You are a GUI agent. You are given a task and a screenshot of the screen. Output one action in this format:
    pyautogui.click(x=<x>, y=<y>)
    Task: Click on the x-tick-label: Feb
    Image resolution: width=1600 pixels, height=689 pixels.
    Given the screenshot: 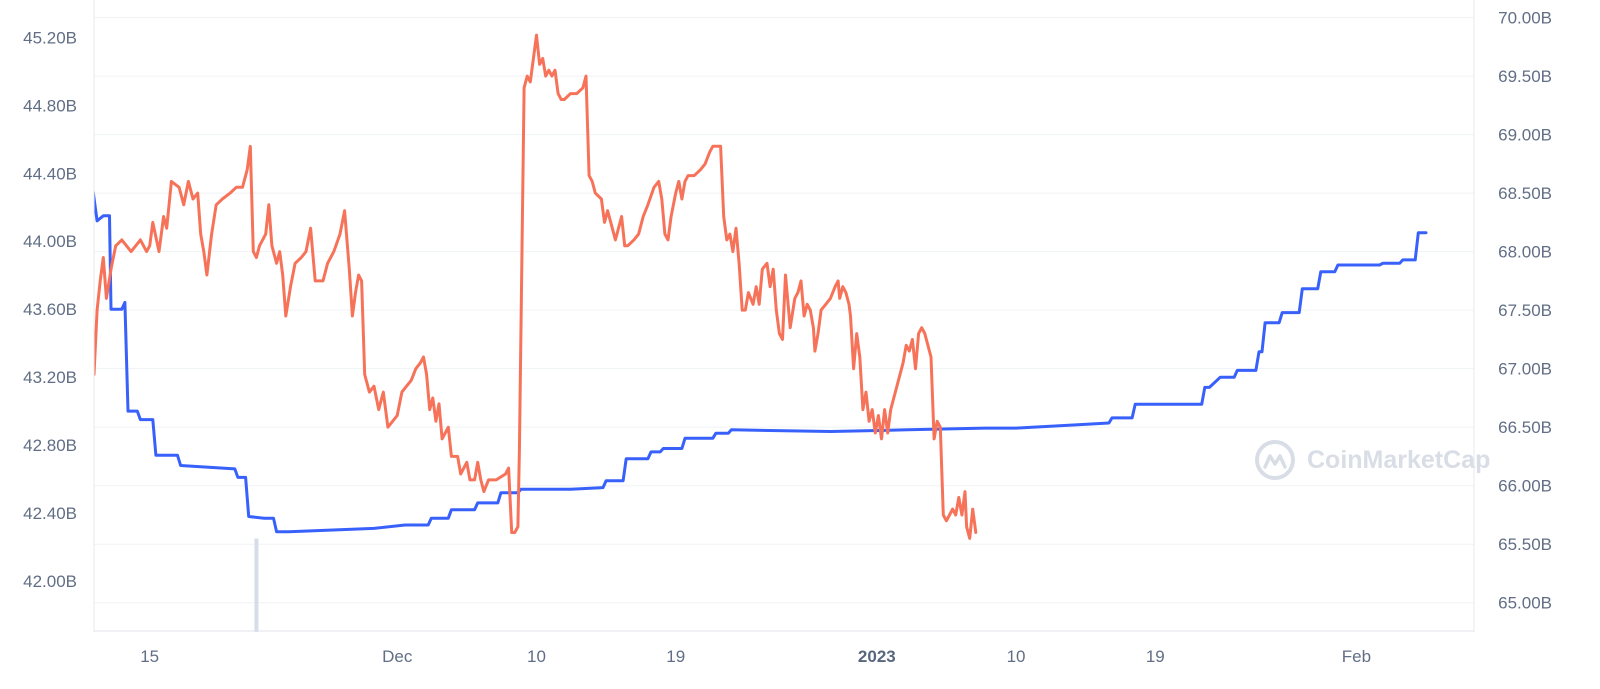 What is the action you would take?
    pyautogui.click(x=1356, y=656)
    